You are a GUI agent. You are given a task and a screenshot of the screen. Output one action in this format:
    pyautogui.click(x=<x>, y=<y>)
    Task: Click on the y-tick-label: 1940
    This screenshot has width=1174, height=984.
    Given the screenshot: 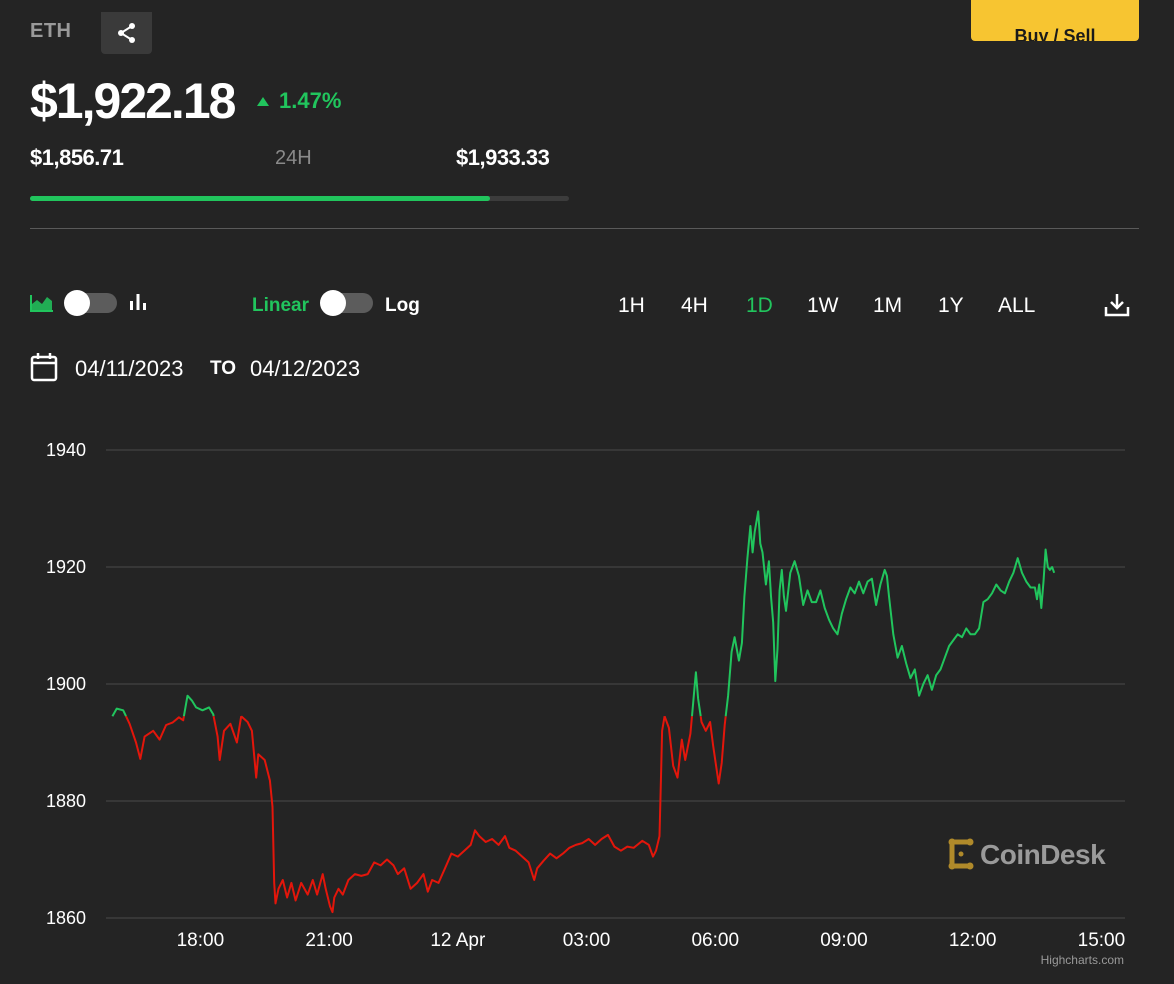 What is the action you would take?
    pyautogui.click(x=66, y=450)
    